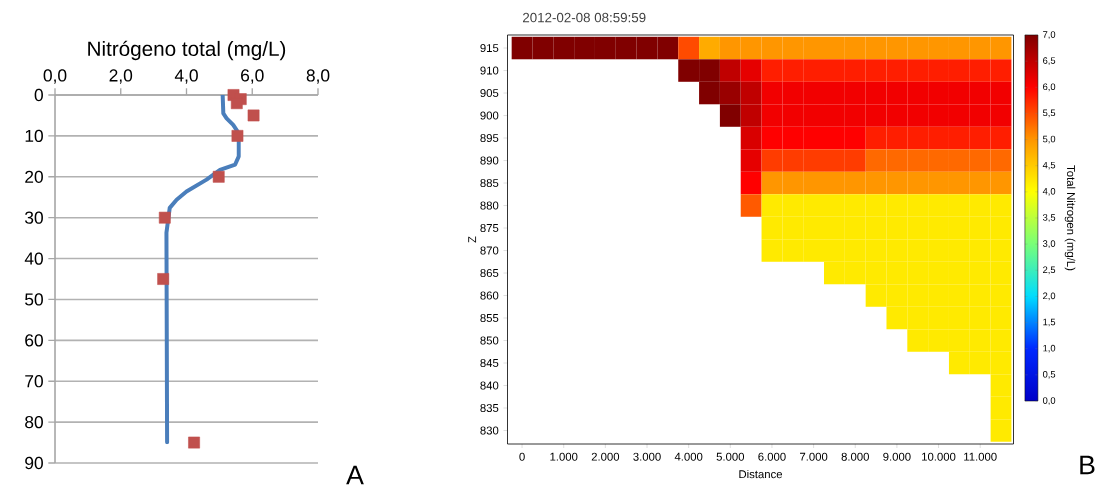 This screenshot has width=1099, height=493. Describe the element at coordinates (489, 250) in the screenshot. I see `y-tick-label: 870` at that location.